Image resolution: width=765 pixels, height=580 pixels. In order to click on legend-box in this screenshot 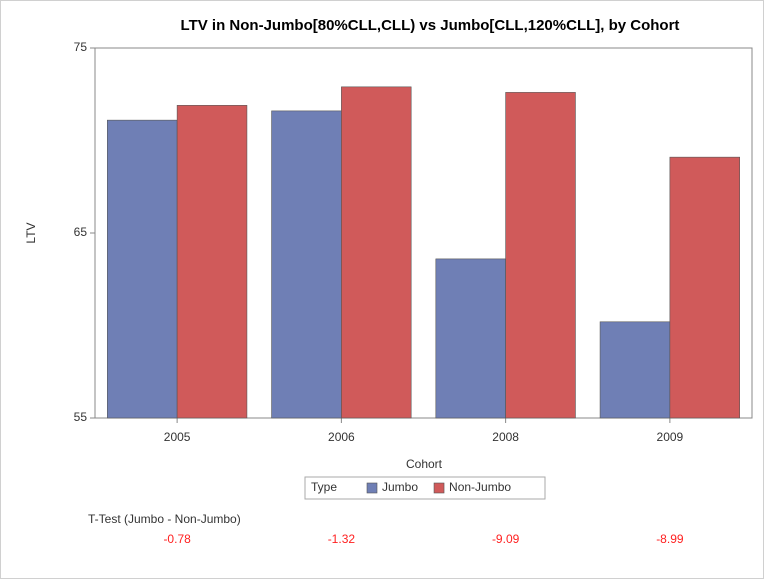, I will do `click(425, 488)`.